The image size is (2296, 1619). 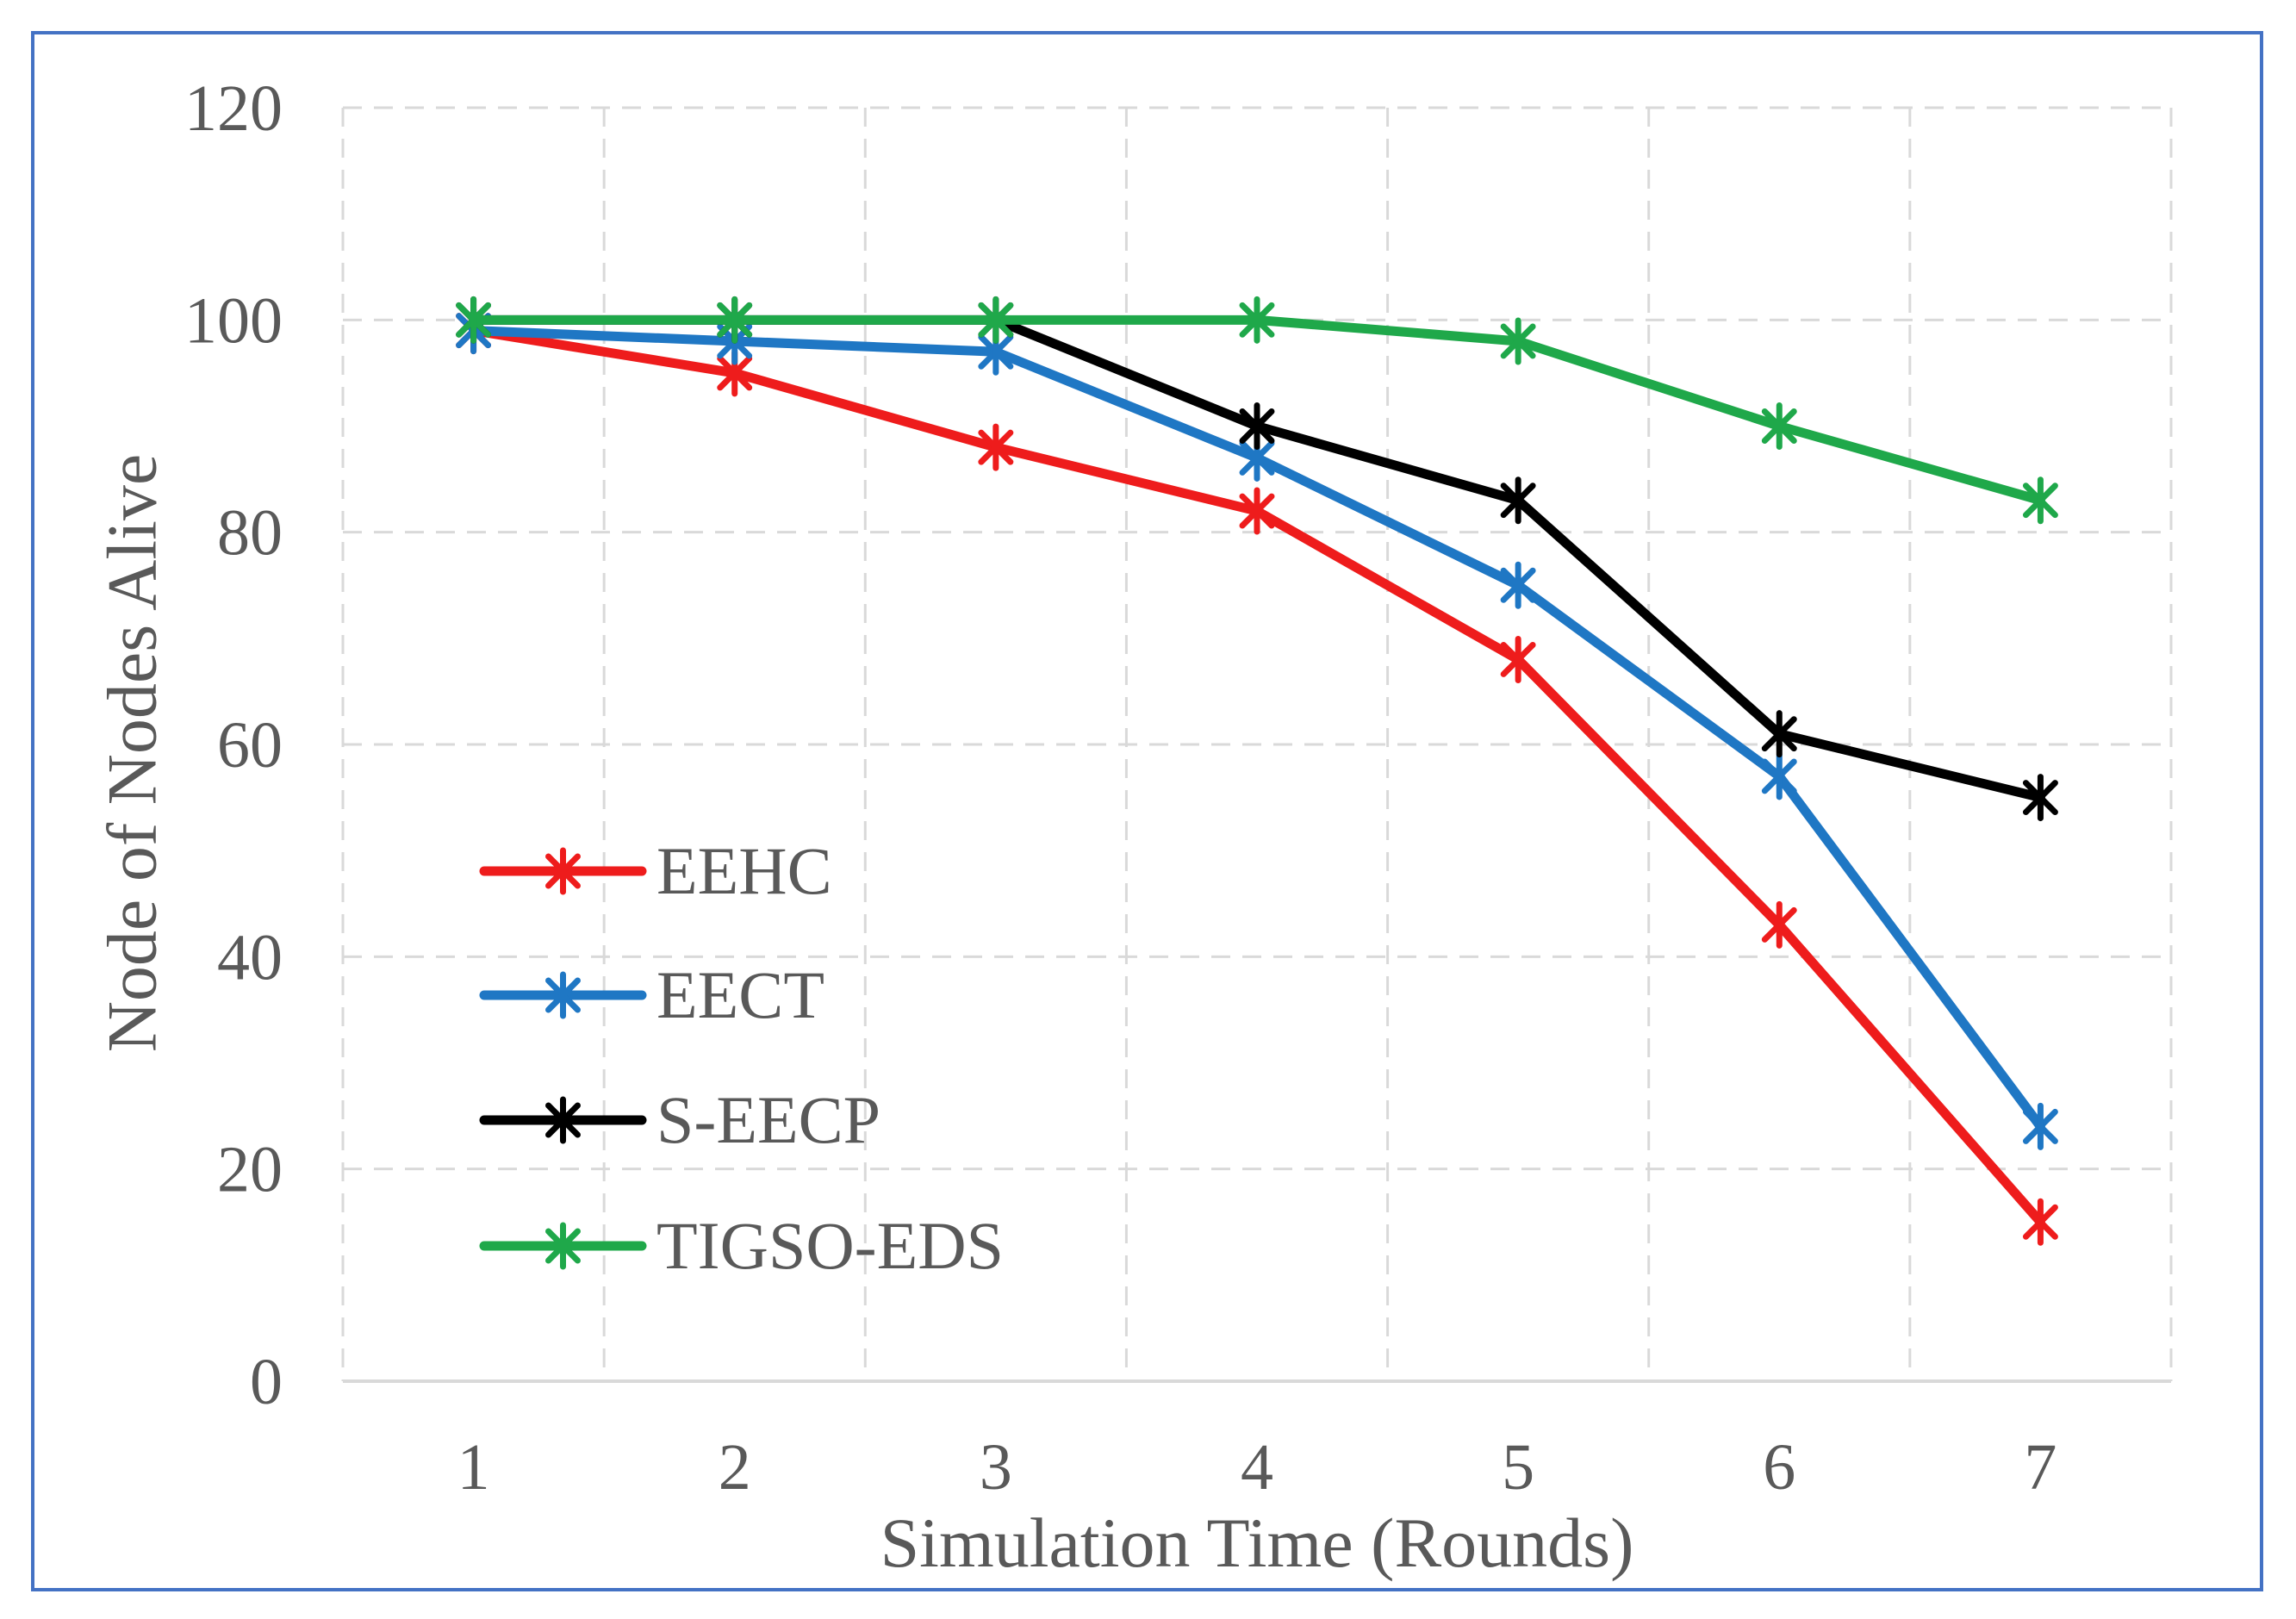 I want to click on x-axis-ticks: 1 2 3 4 5 6 7, so click(x=1257, y=1467).